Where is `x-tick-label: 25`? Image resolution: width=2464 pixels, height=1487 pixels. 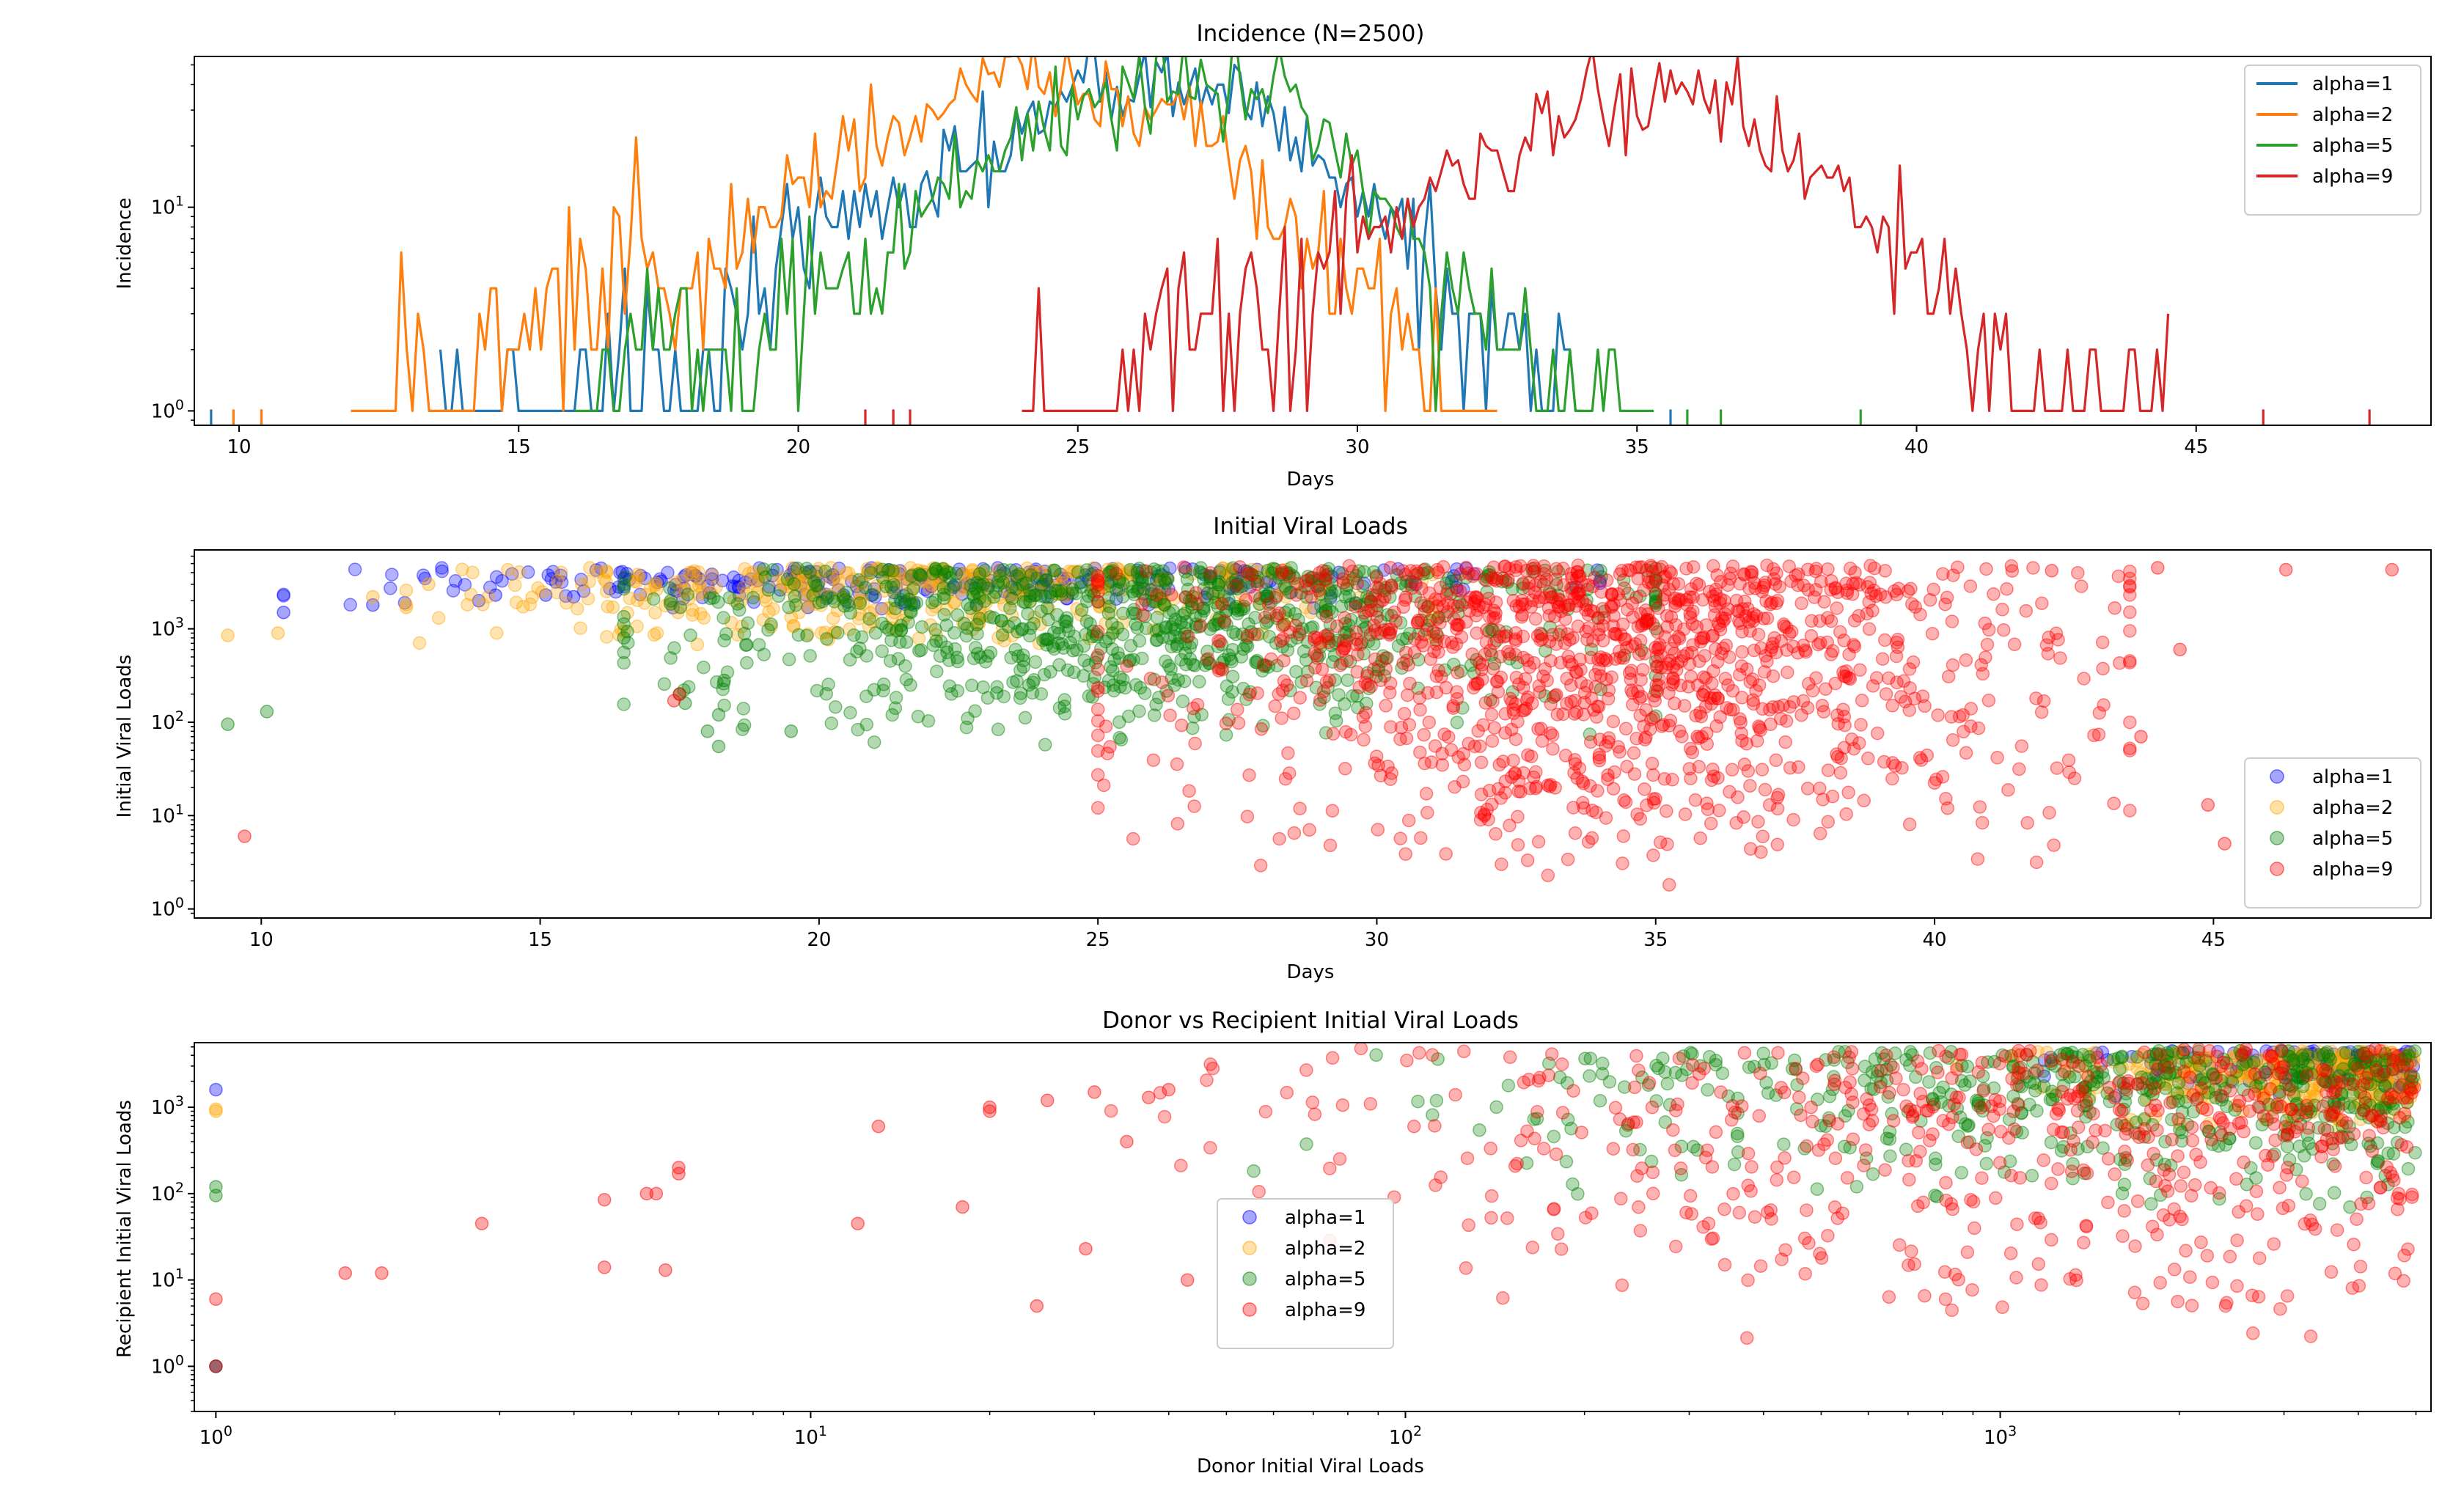
x-tick-label: 25 is located at coordinates (1078, 447).